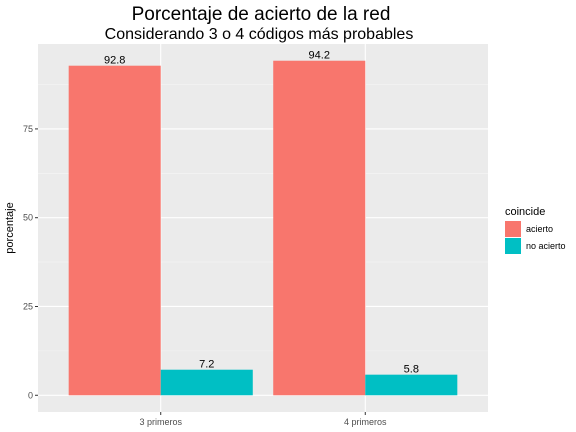  I want to click on chart-subtitle: Considerando 3 o 4 códigos más probables, so click(259, 34).